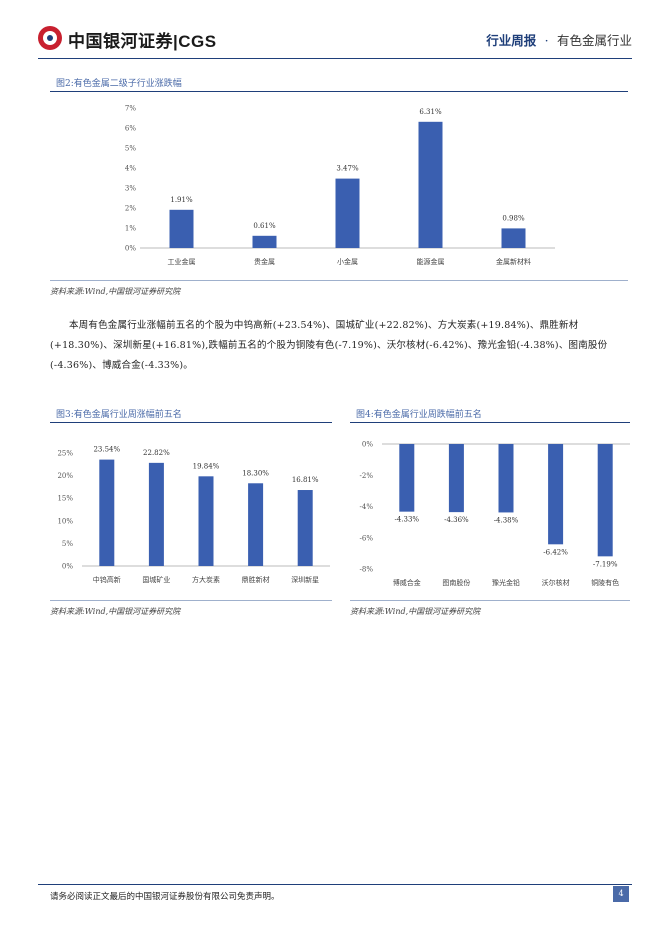 This screenshot has height=936, width=662. Describe the element at coordinates (182, 261) in the screenshot. I see `category-label: 工业金属` at that location.